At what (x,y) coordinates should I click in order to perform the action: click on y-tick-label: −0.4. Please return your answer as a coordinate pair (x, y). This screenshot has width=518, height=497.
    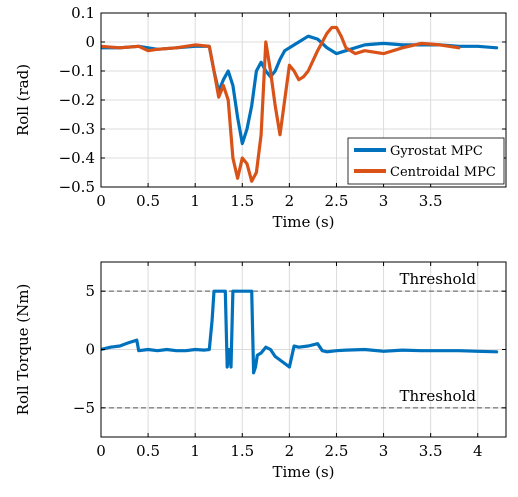
    Looking at the image, I should click on (77, 158).